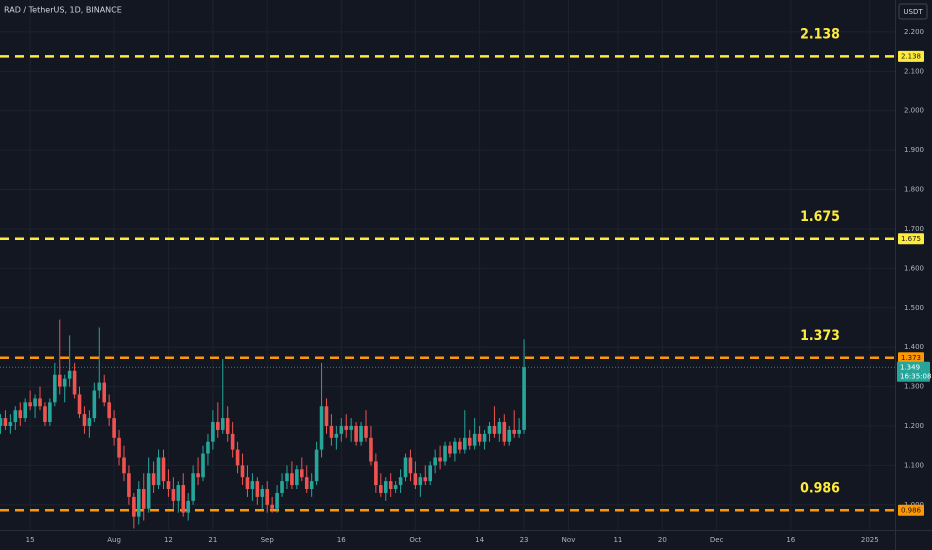 This screenshot has width=932, height=550. Describe the element at coordinates (914, 32) in the screenshot. I see `y-tick-label: 2.200` at that location.